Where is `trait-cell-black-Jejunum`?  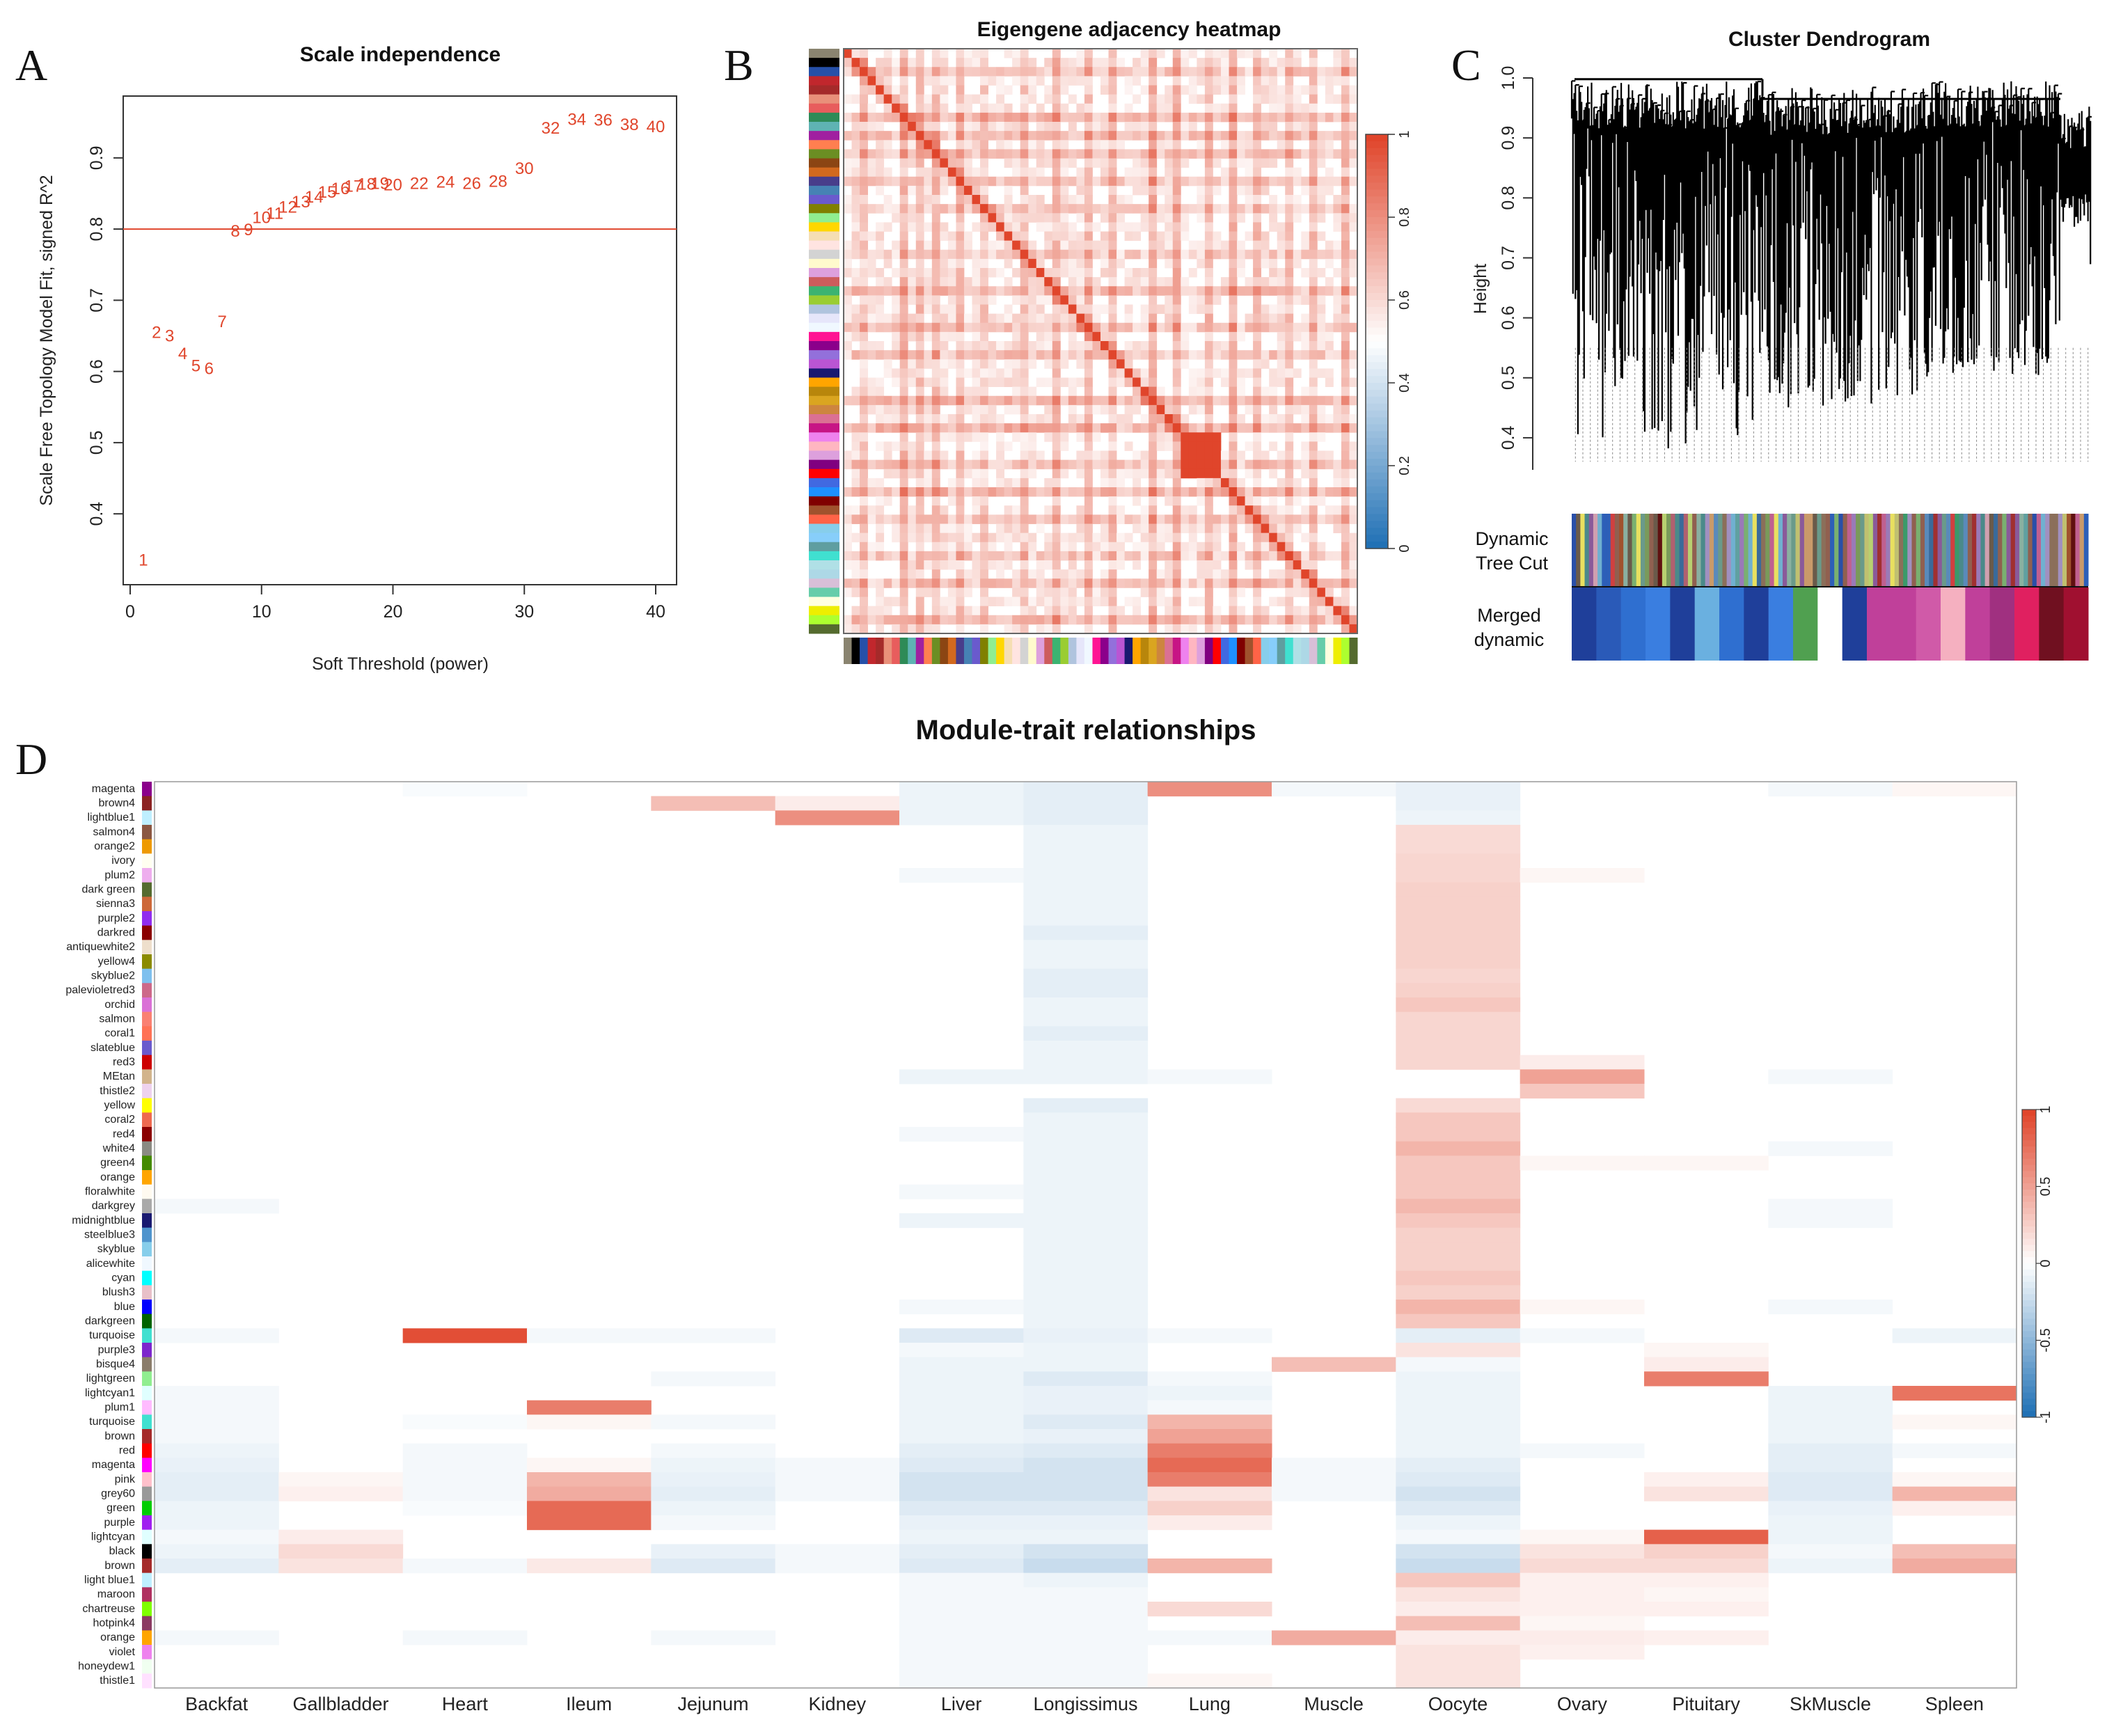
trait-cell-black-Jejunum is located at coordinates (713, 1552).